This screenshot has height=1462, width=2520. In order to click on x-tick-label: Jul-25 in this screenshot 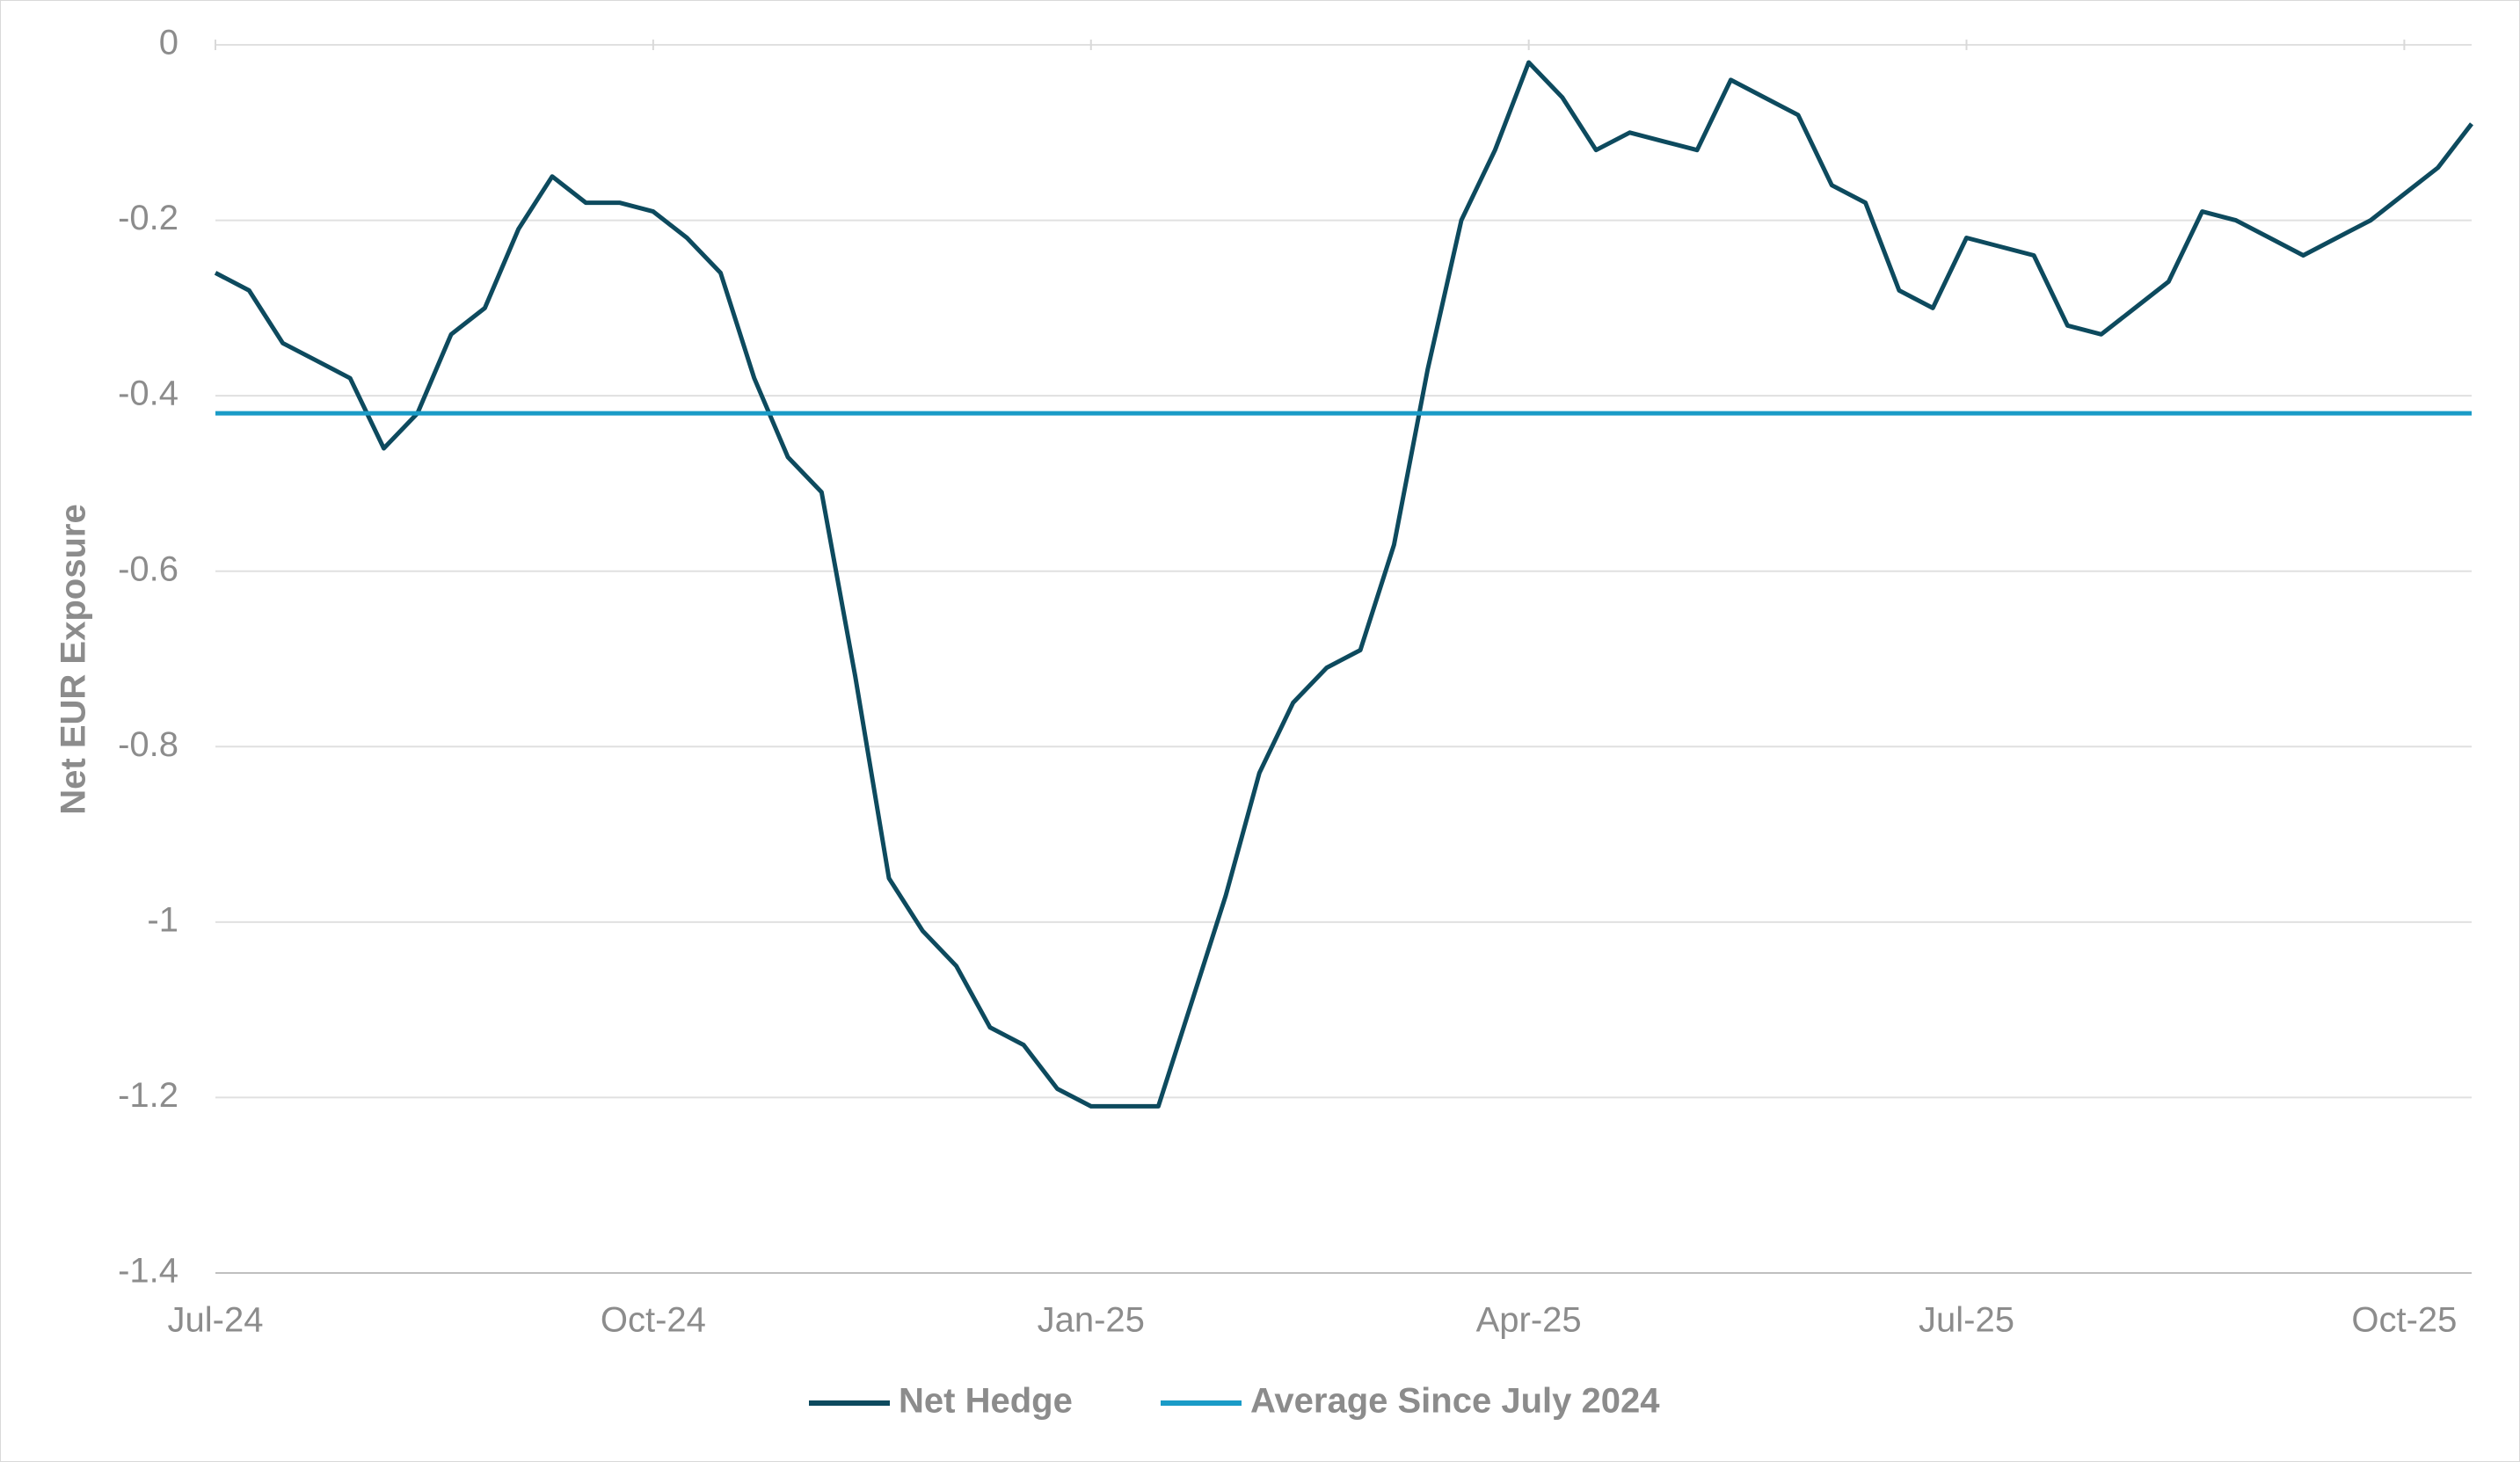, I will do `click(1966, 1321)`.